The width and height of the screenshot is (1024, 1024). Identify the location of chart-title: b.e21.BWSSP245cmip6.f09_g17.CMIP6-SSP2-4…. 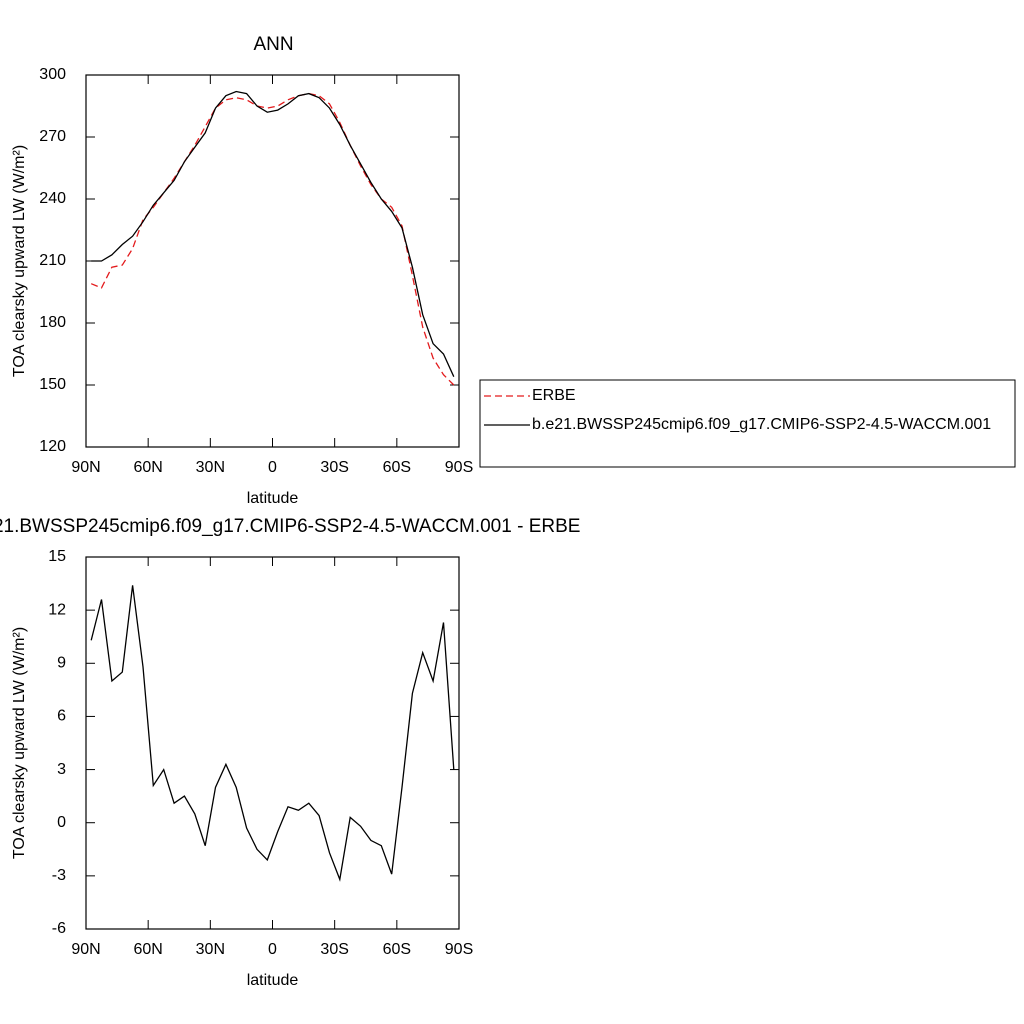
(290, 526).